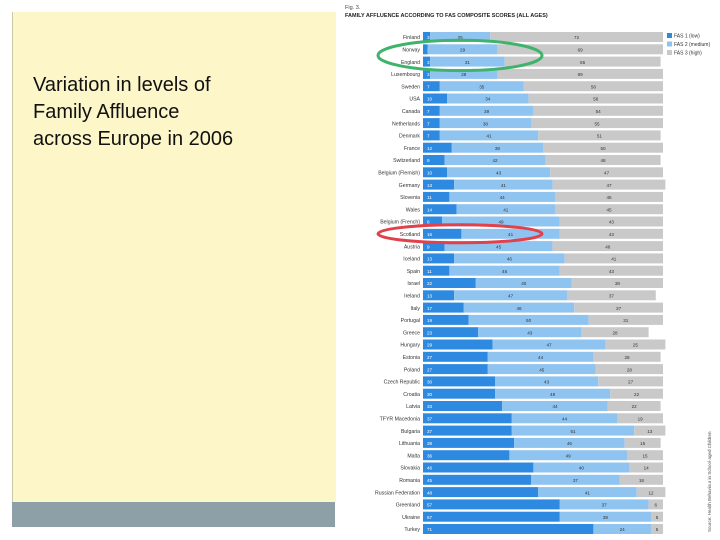 The image size is (720, 540). Describe the element at coordinates (410, 321) in the screenshot. I see `category-label: Portugal` at that location.